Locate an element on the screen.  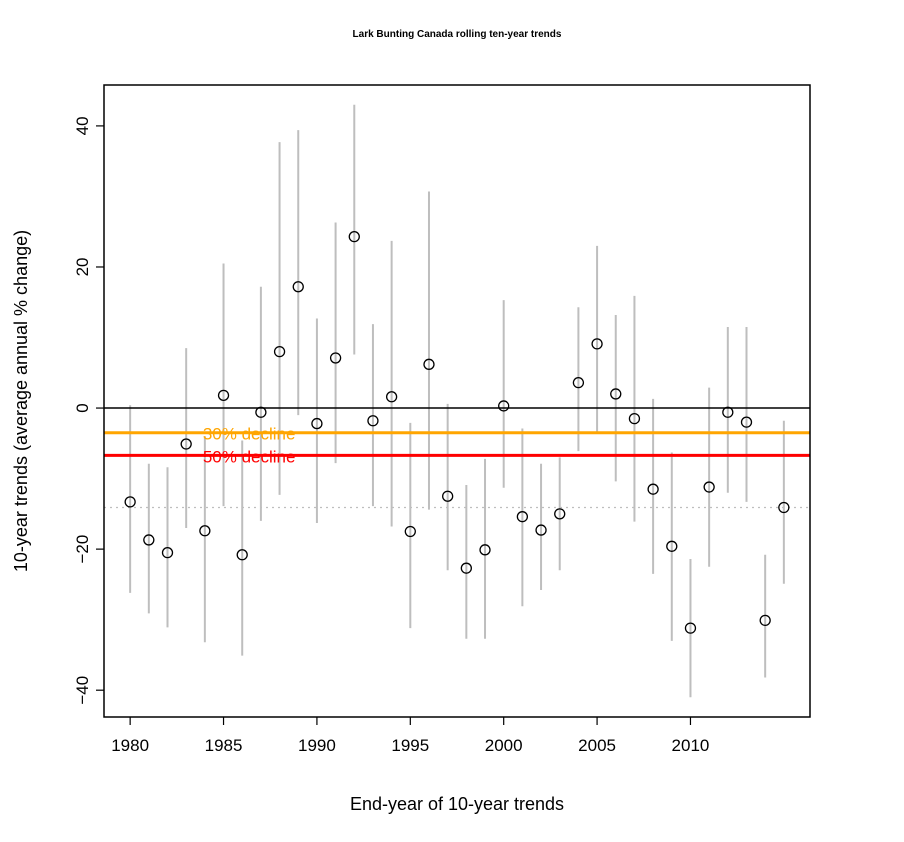
y-tick-label-0: 0 is located at coordinates (82, 407).